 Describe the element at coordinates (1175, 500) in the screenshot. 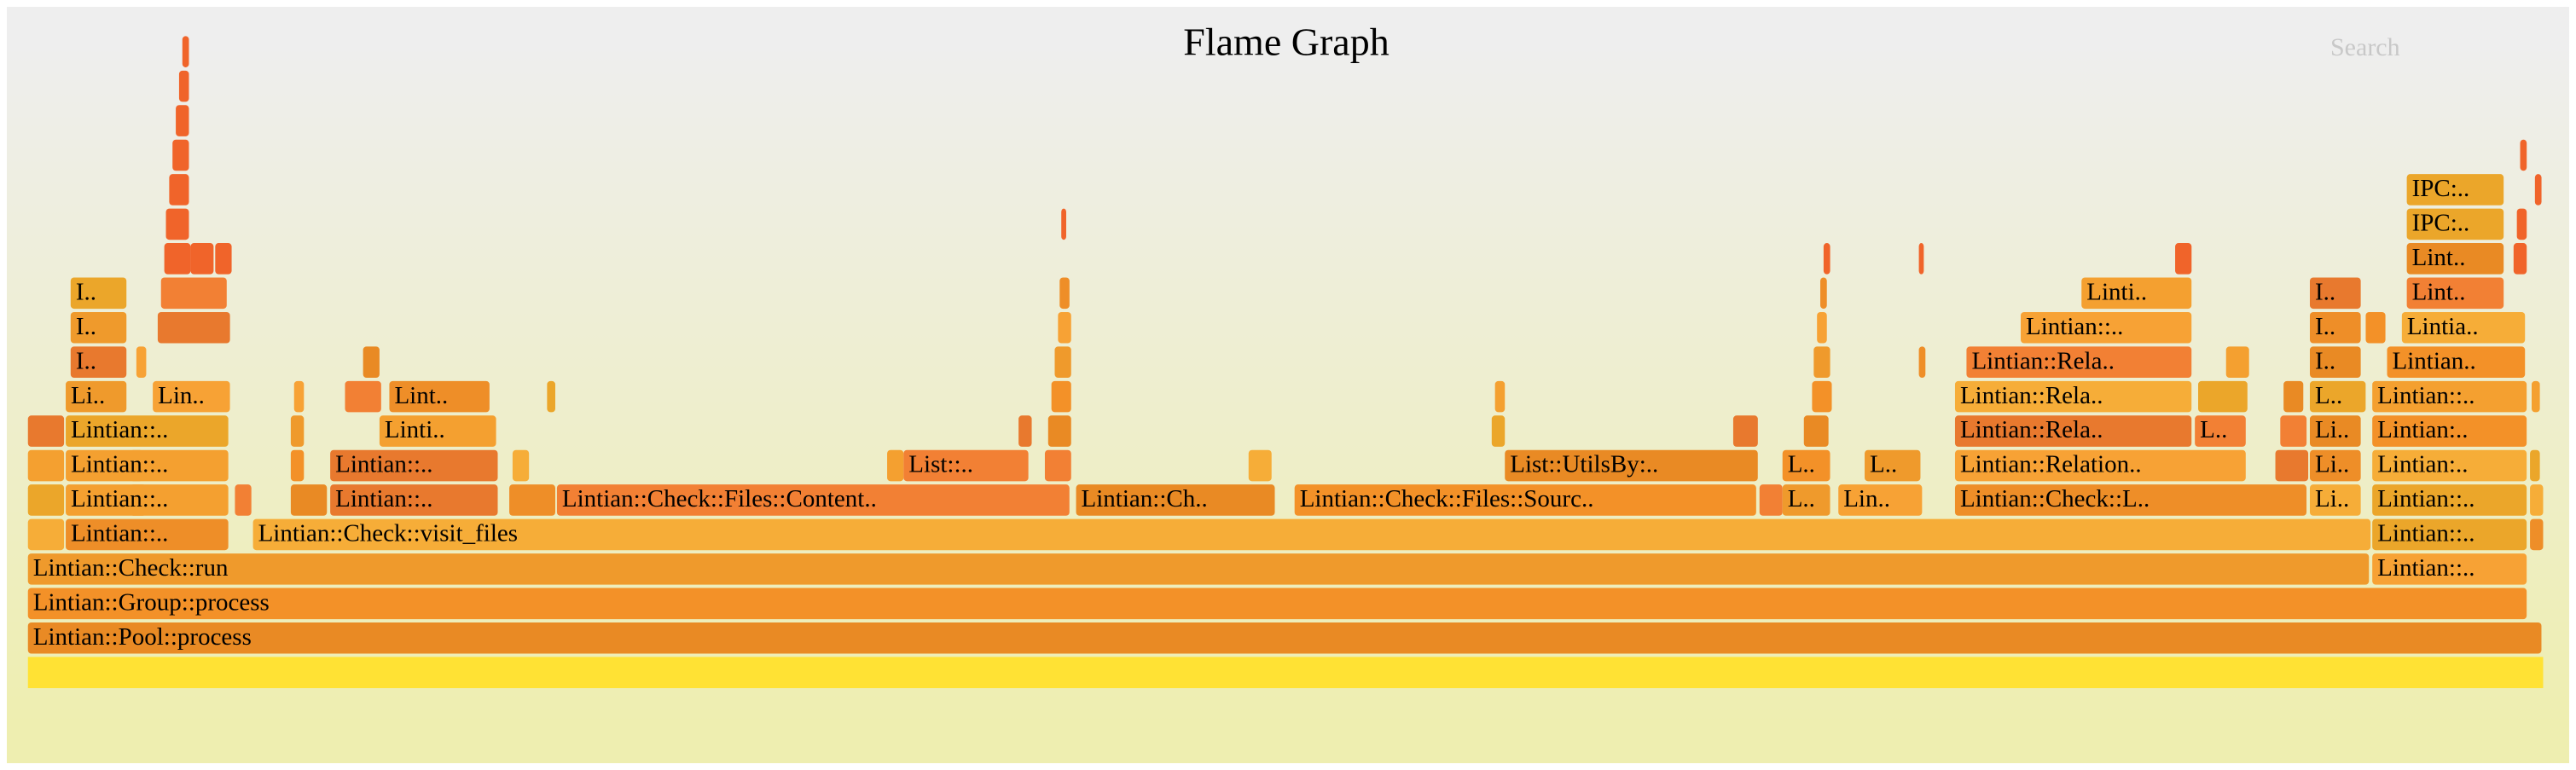

I see `frame: Lintian::Ch..` at that location.